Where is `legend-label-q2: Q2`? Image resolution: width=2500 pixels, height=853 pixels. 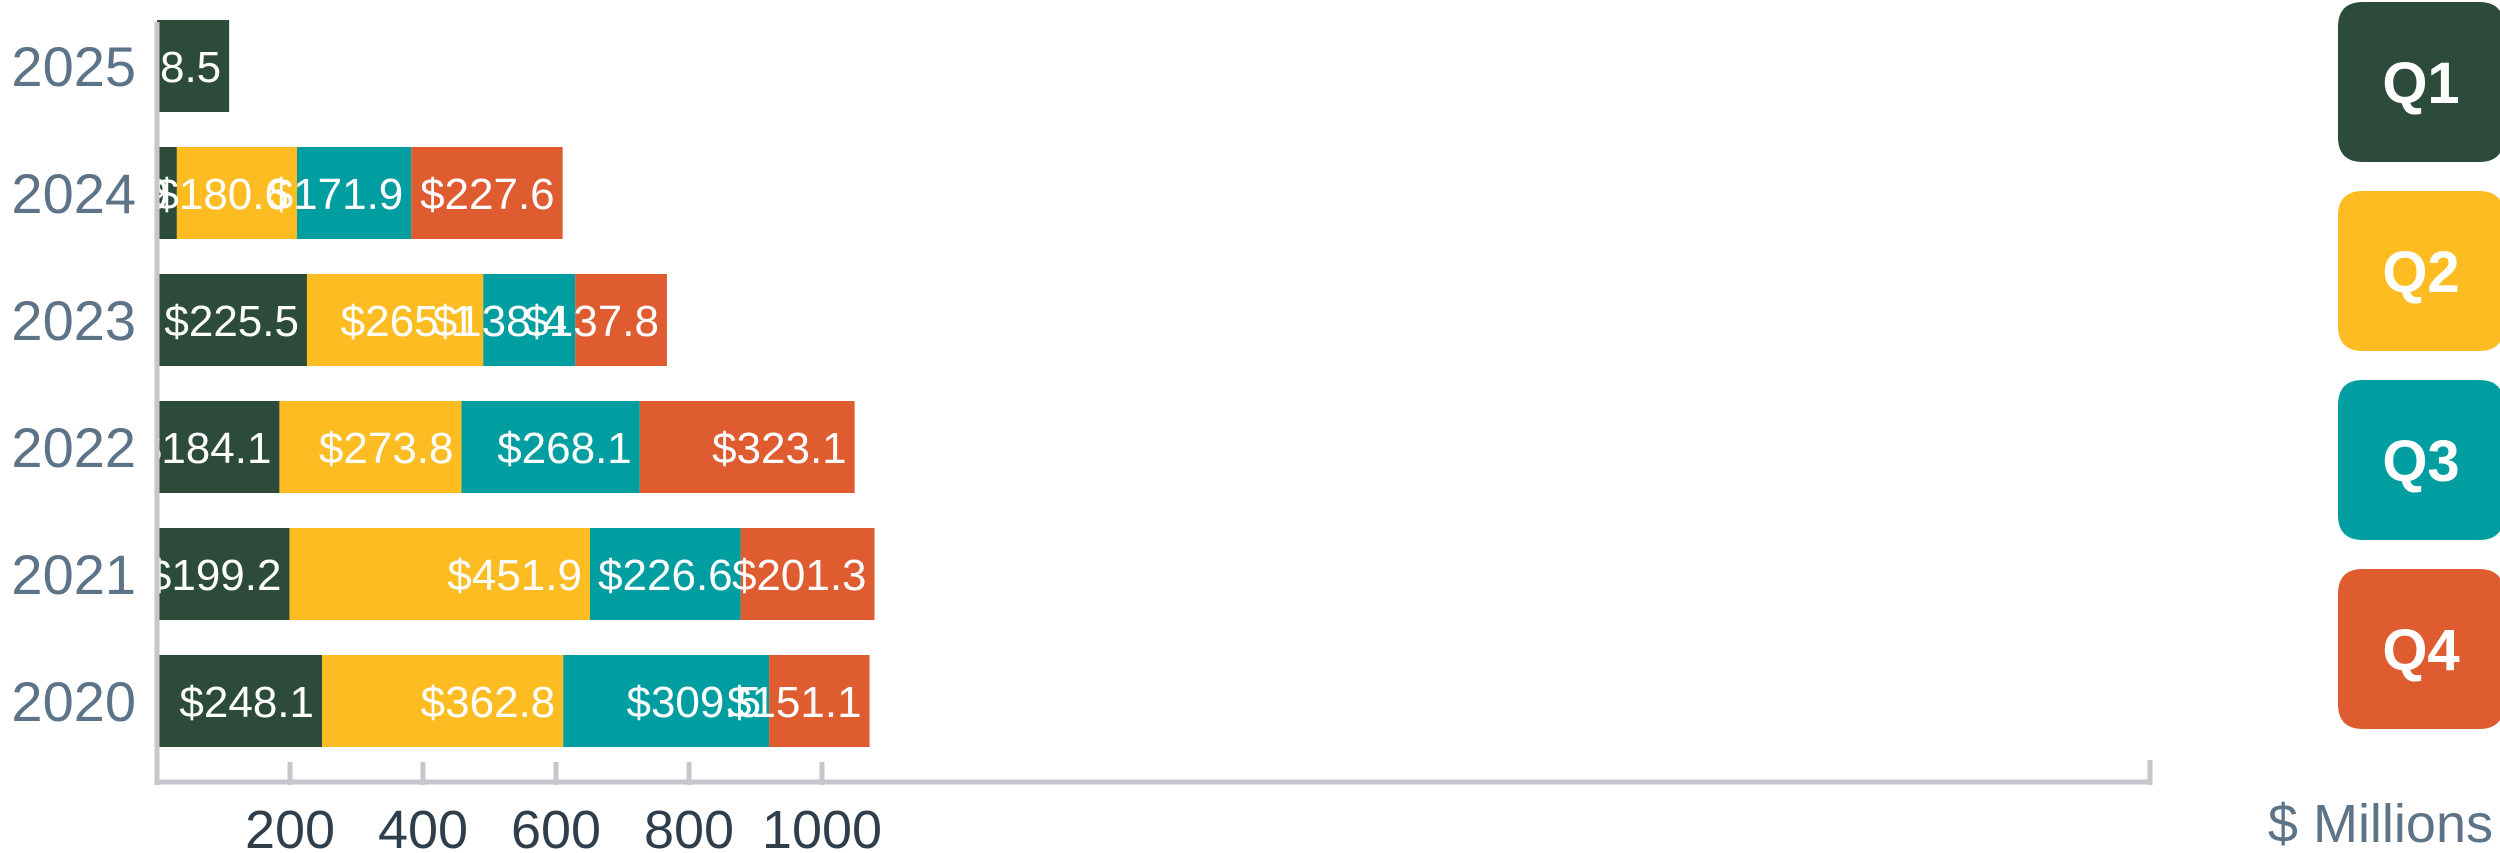 legend-label-q2: Q2 is located at coordinates (2420, 272).